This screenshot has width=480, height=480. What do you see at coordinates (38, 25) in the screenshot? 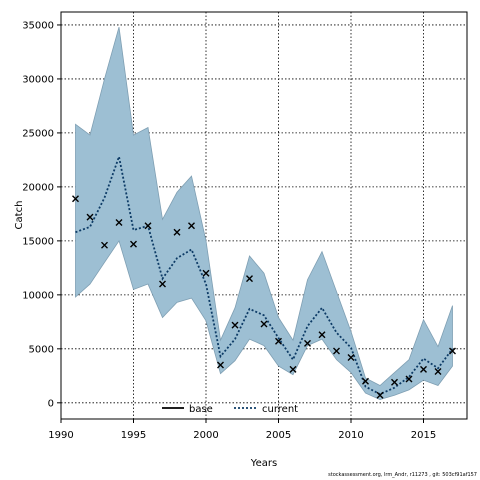
I see `y-tick-label: 35000` at bounding box center [38, 25].